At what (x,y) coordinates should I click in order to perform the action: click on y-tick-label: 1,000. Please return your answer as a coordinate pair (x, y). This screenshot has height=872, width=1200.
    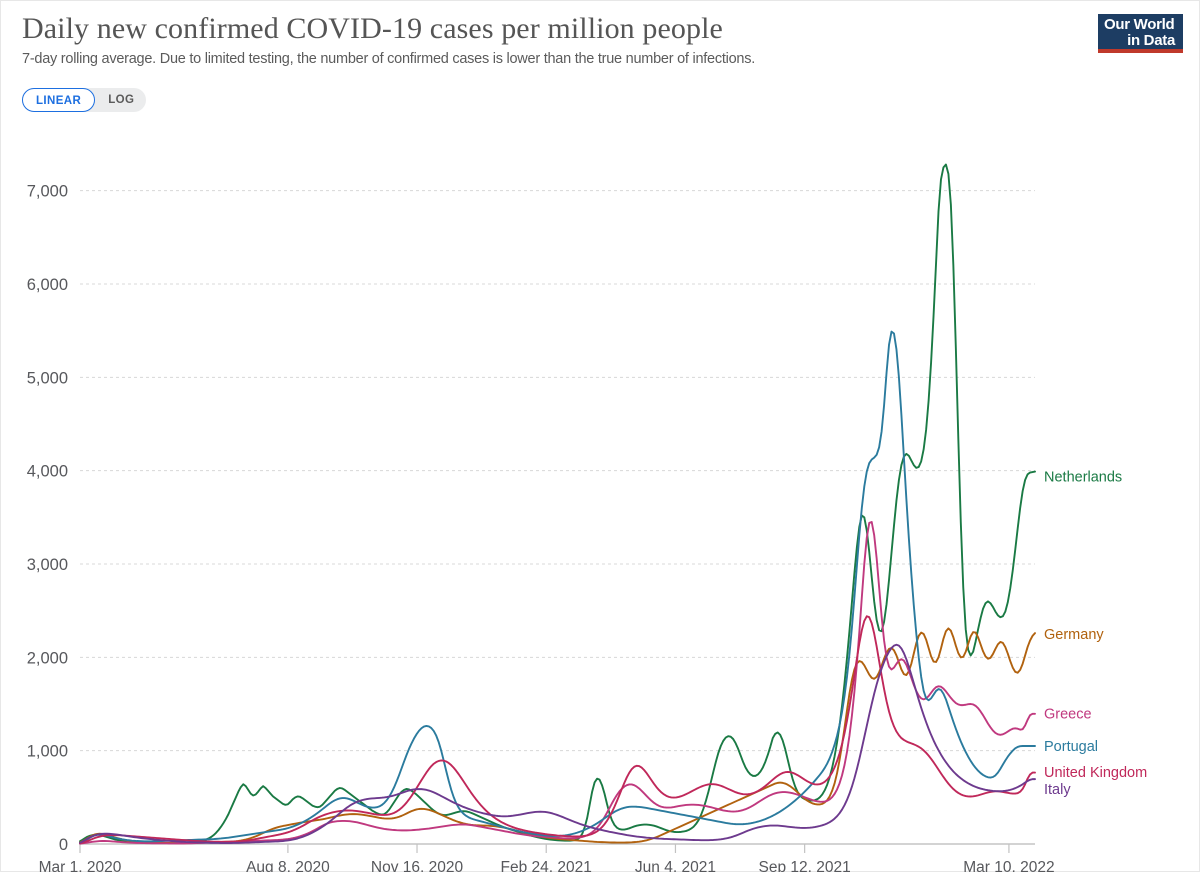
    Looking at the image, I should click on (47, 752).